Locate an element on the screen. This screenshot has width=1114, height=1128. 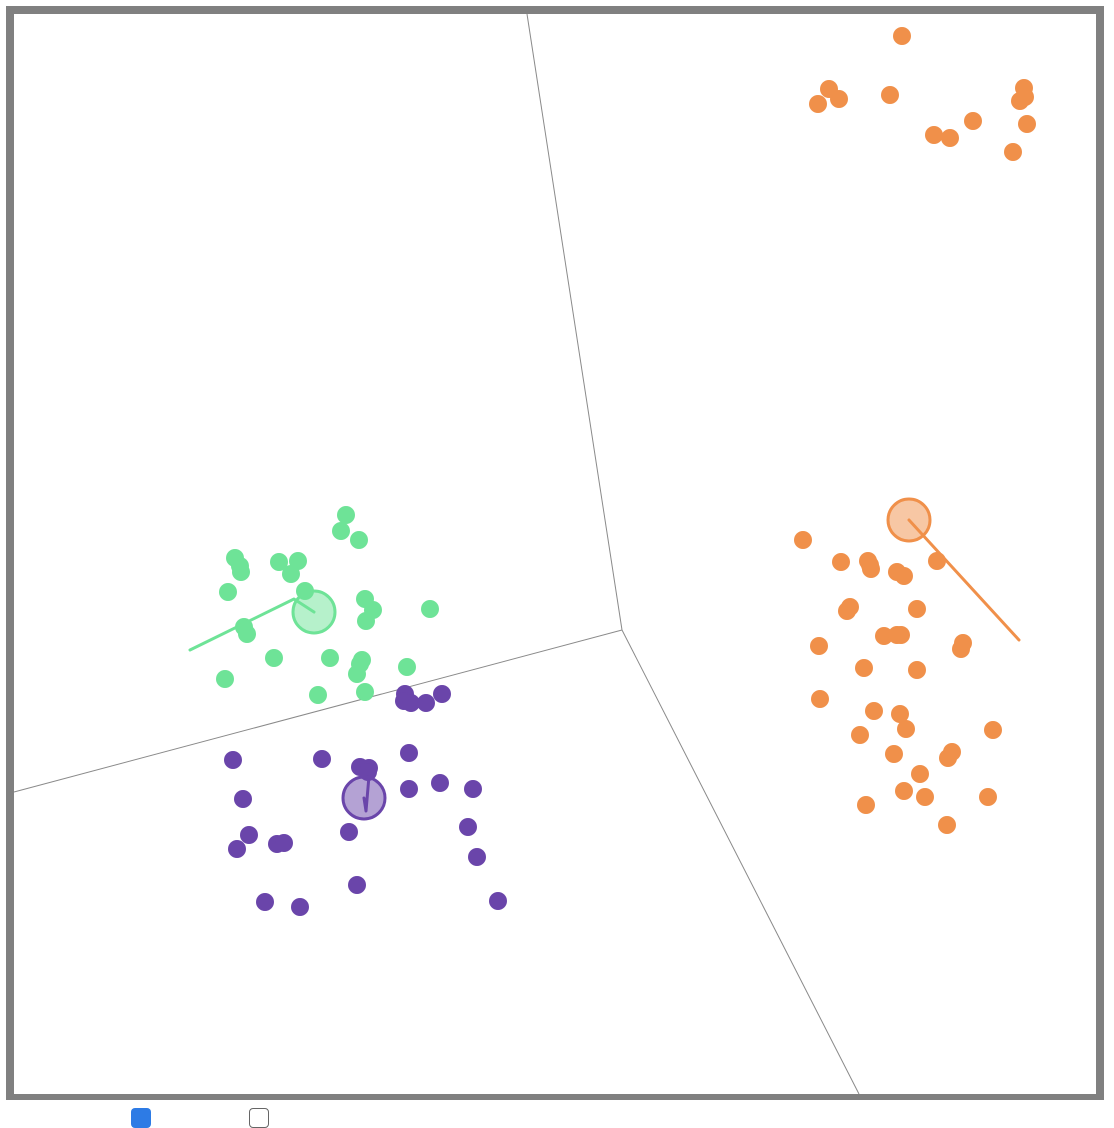
cluster-purple-centroid-group is located at coordinates (364, 797).